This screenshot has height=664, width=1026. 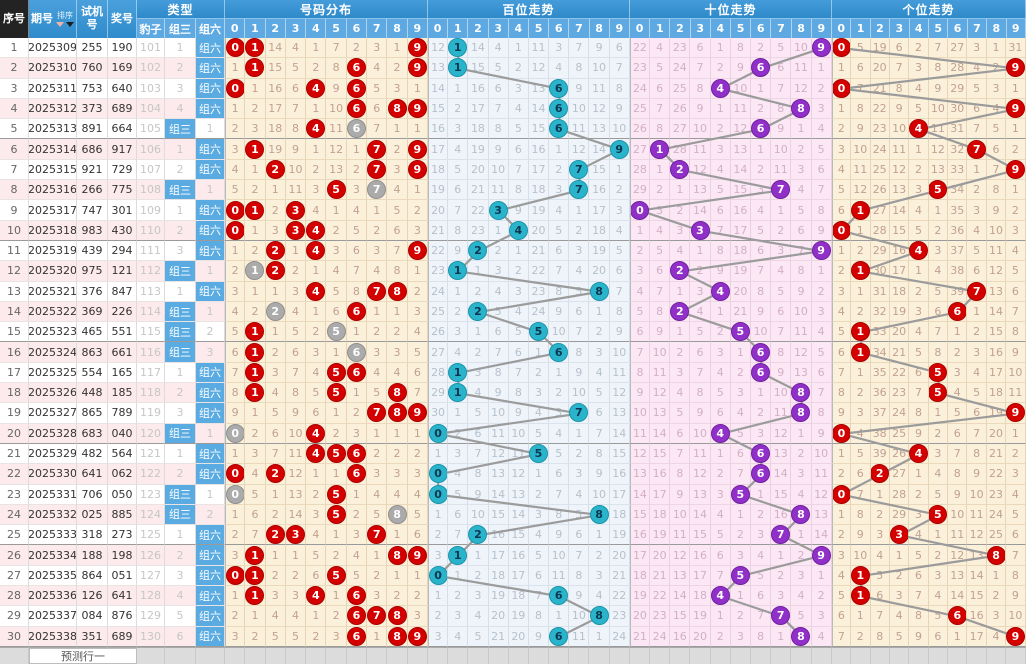 What do you see at coordinates (60, 24) in the screenshot?
I see `sort-up-icon` at bounding box center [60, 24].